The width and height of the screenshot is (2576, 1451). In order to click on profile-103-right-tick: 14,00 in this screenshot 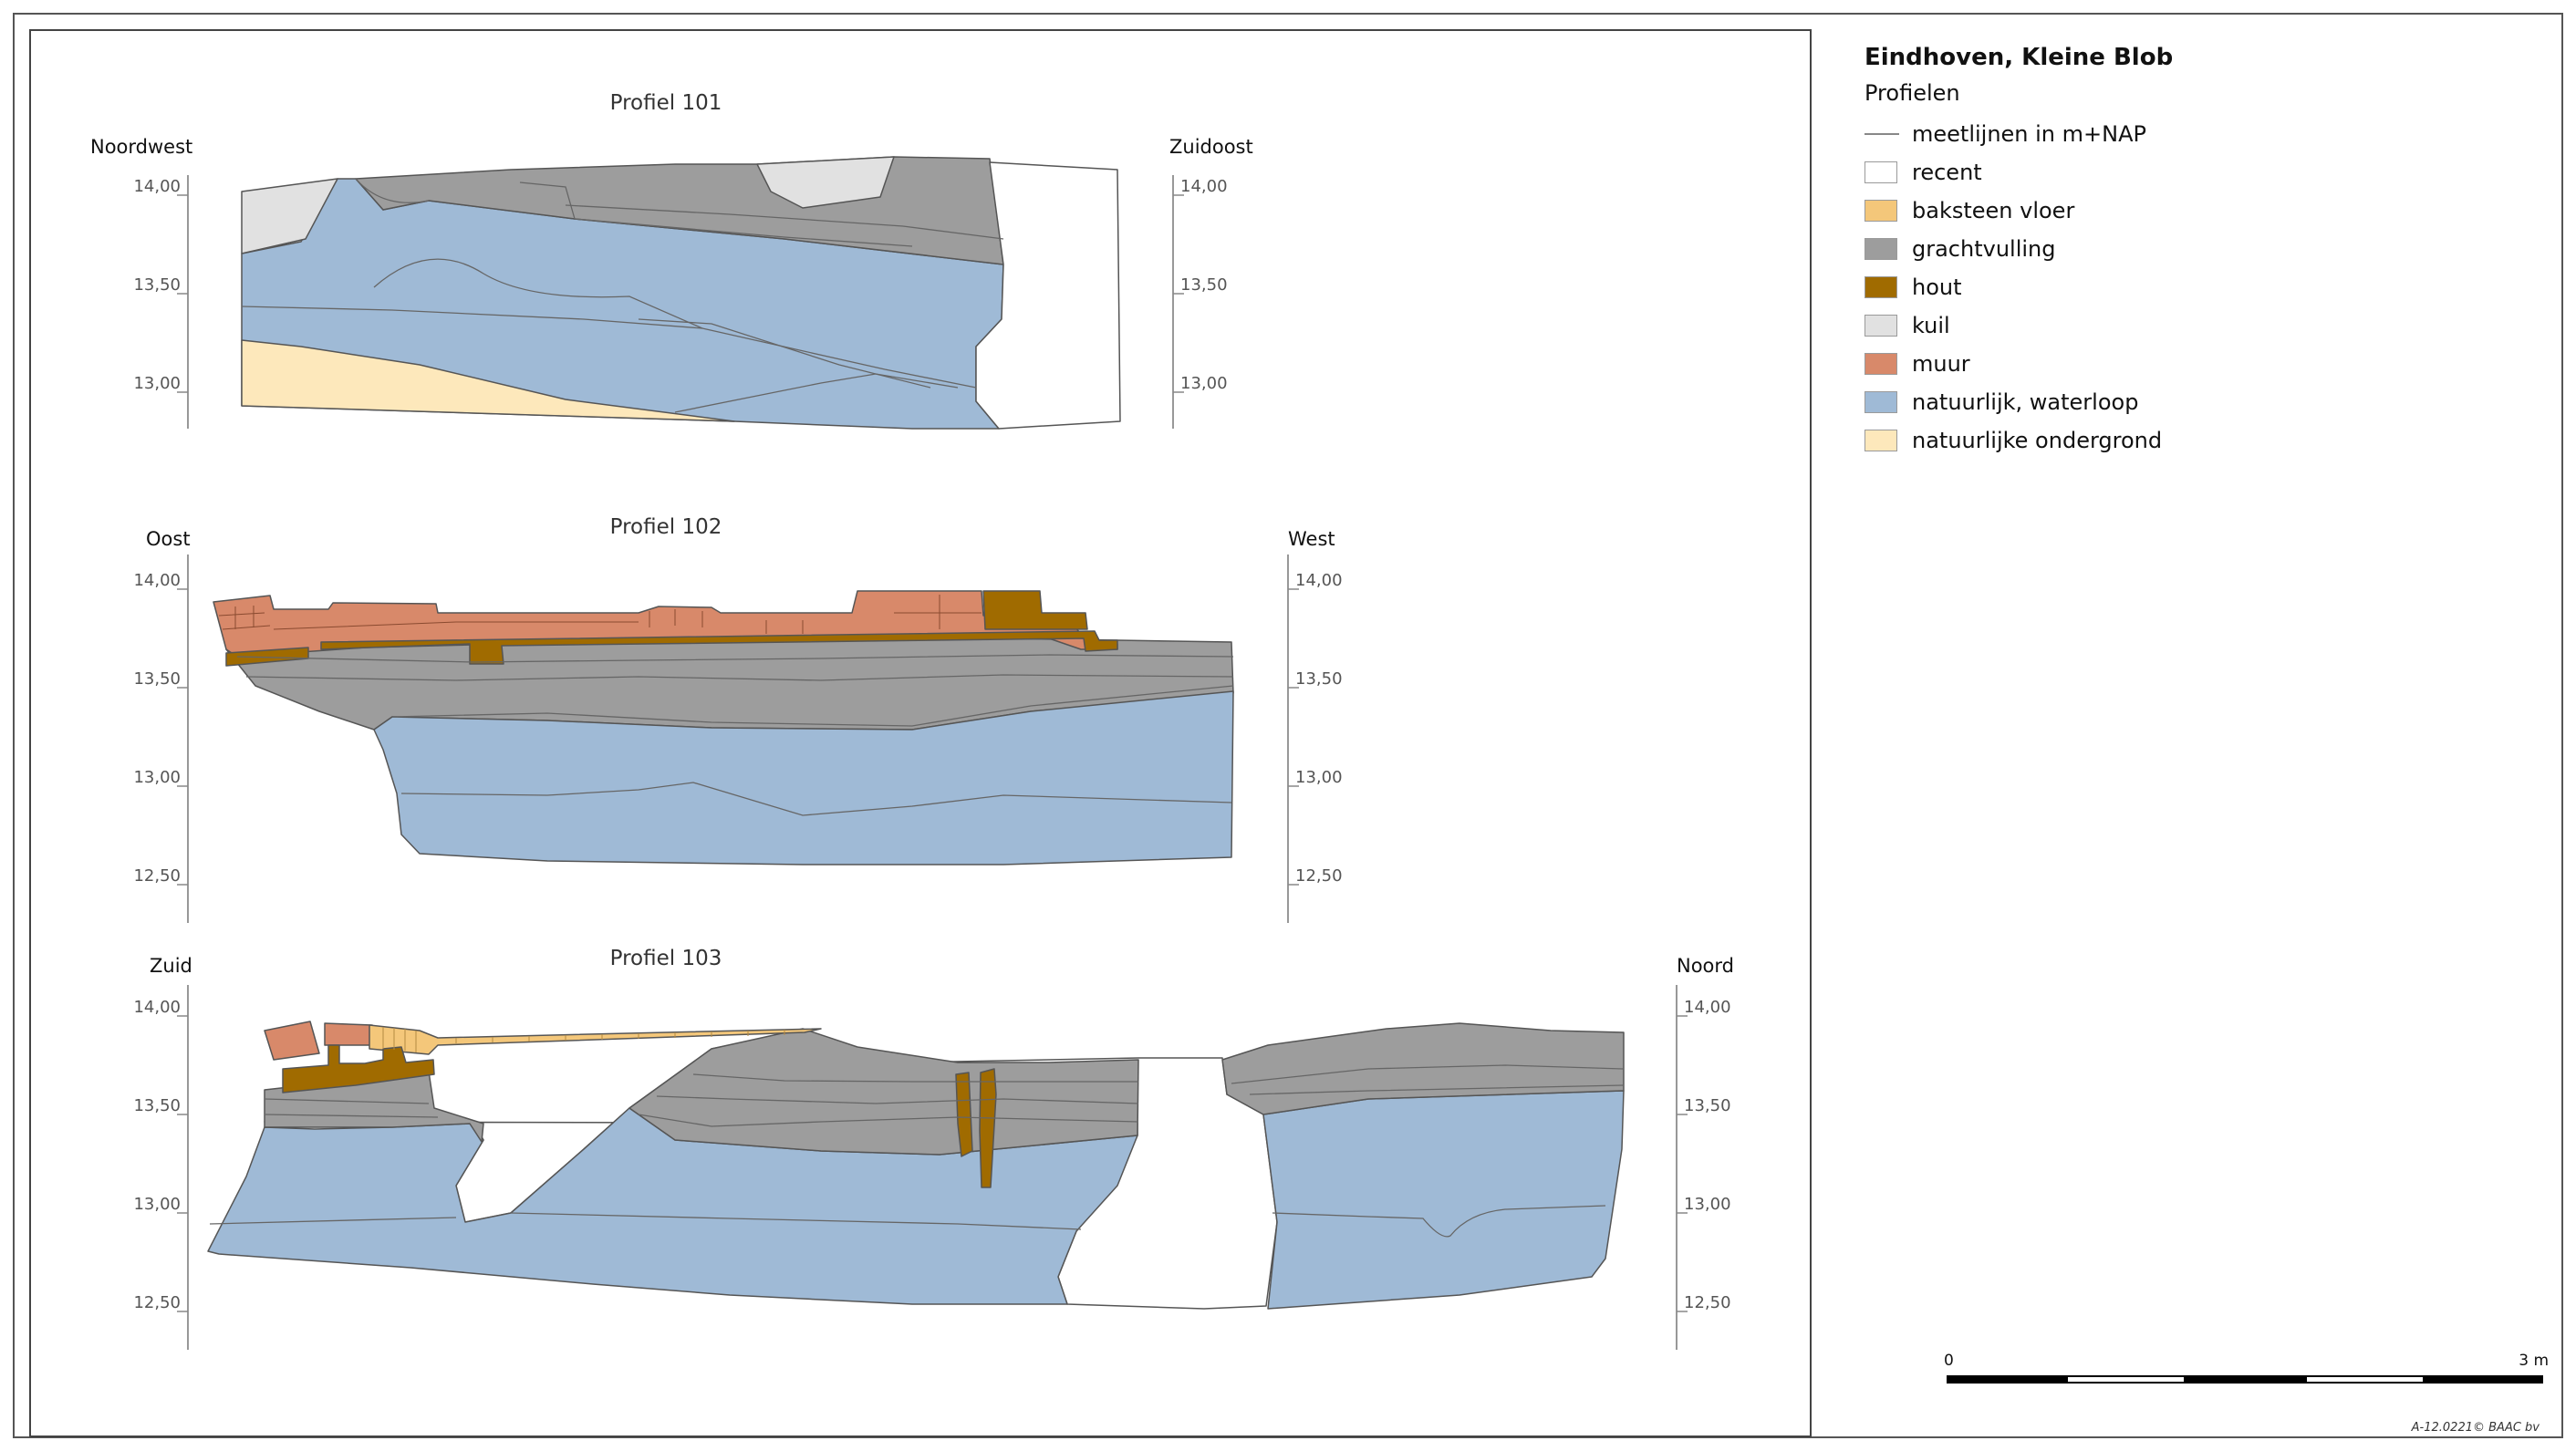, I will do `click(1707, 1007)`.